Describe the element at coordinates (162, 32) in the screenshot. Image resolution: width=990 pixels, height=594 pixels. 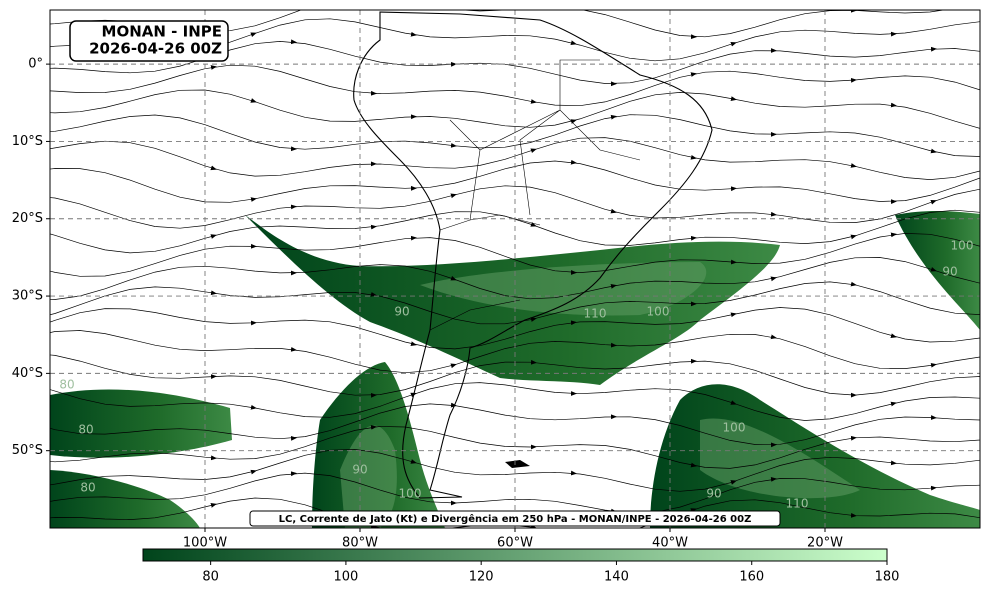
I see `title: MONAN - INPE` at that location.